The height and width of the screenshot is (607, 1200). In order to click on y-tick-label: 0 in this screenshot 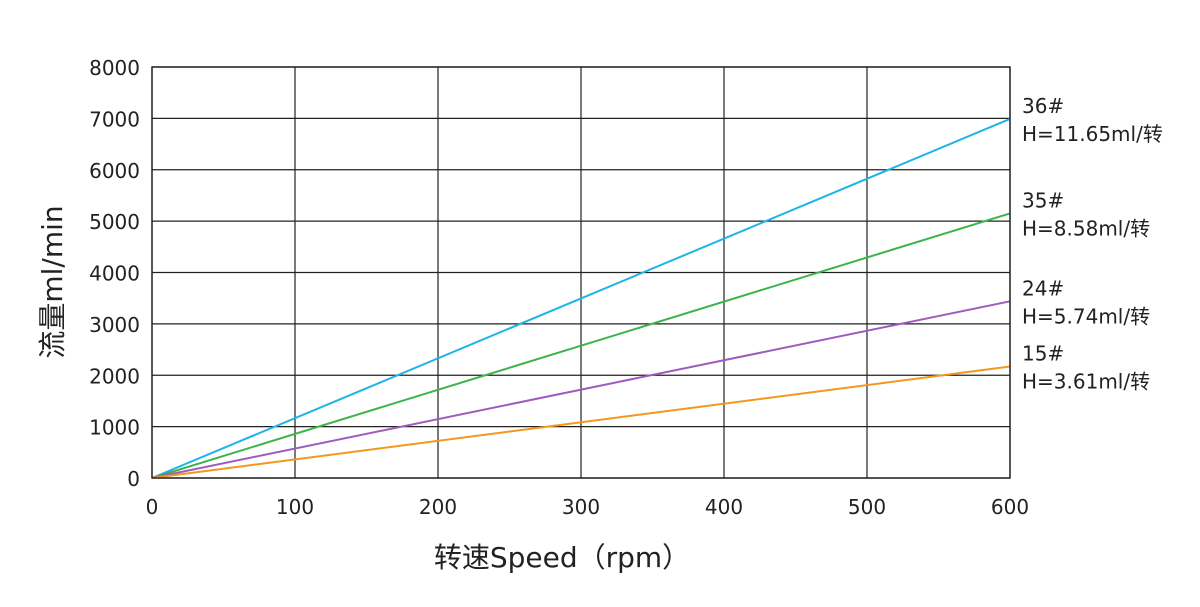, I will do `click(133, 479)`.